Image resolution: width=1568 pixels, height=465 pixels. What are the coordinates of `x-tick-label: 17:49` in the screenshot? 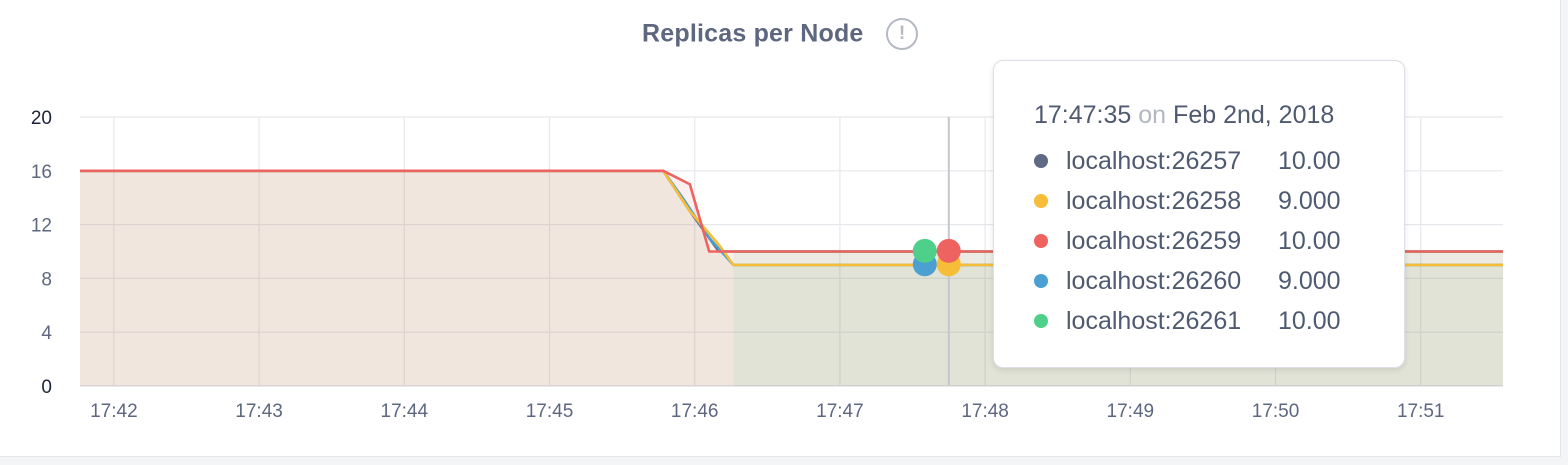 It's located at (1131, 411).